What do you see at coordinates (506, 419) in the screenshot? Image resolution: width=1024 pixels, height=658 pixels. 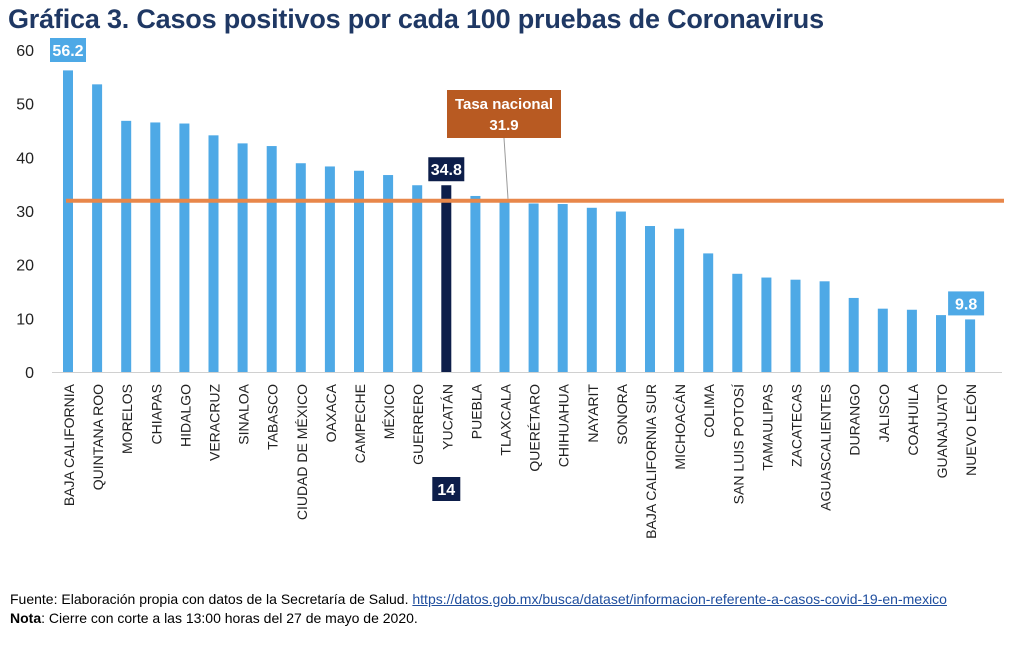 I see `x-tick-label: TLAXCALA` at bounding box center [506, 419].